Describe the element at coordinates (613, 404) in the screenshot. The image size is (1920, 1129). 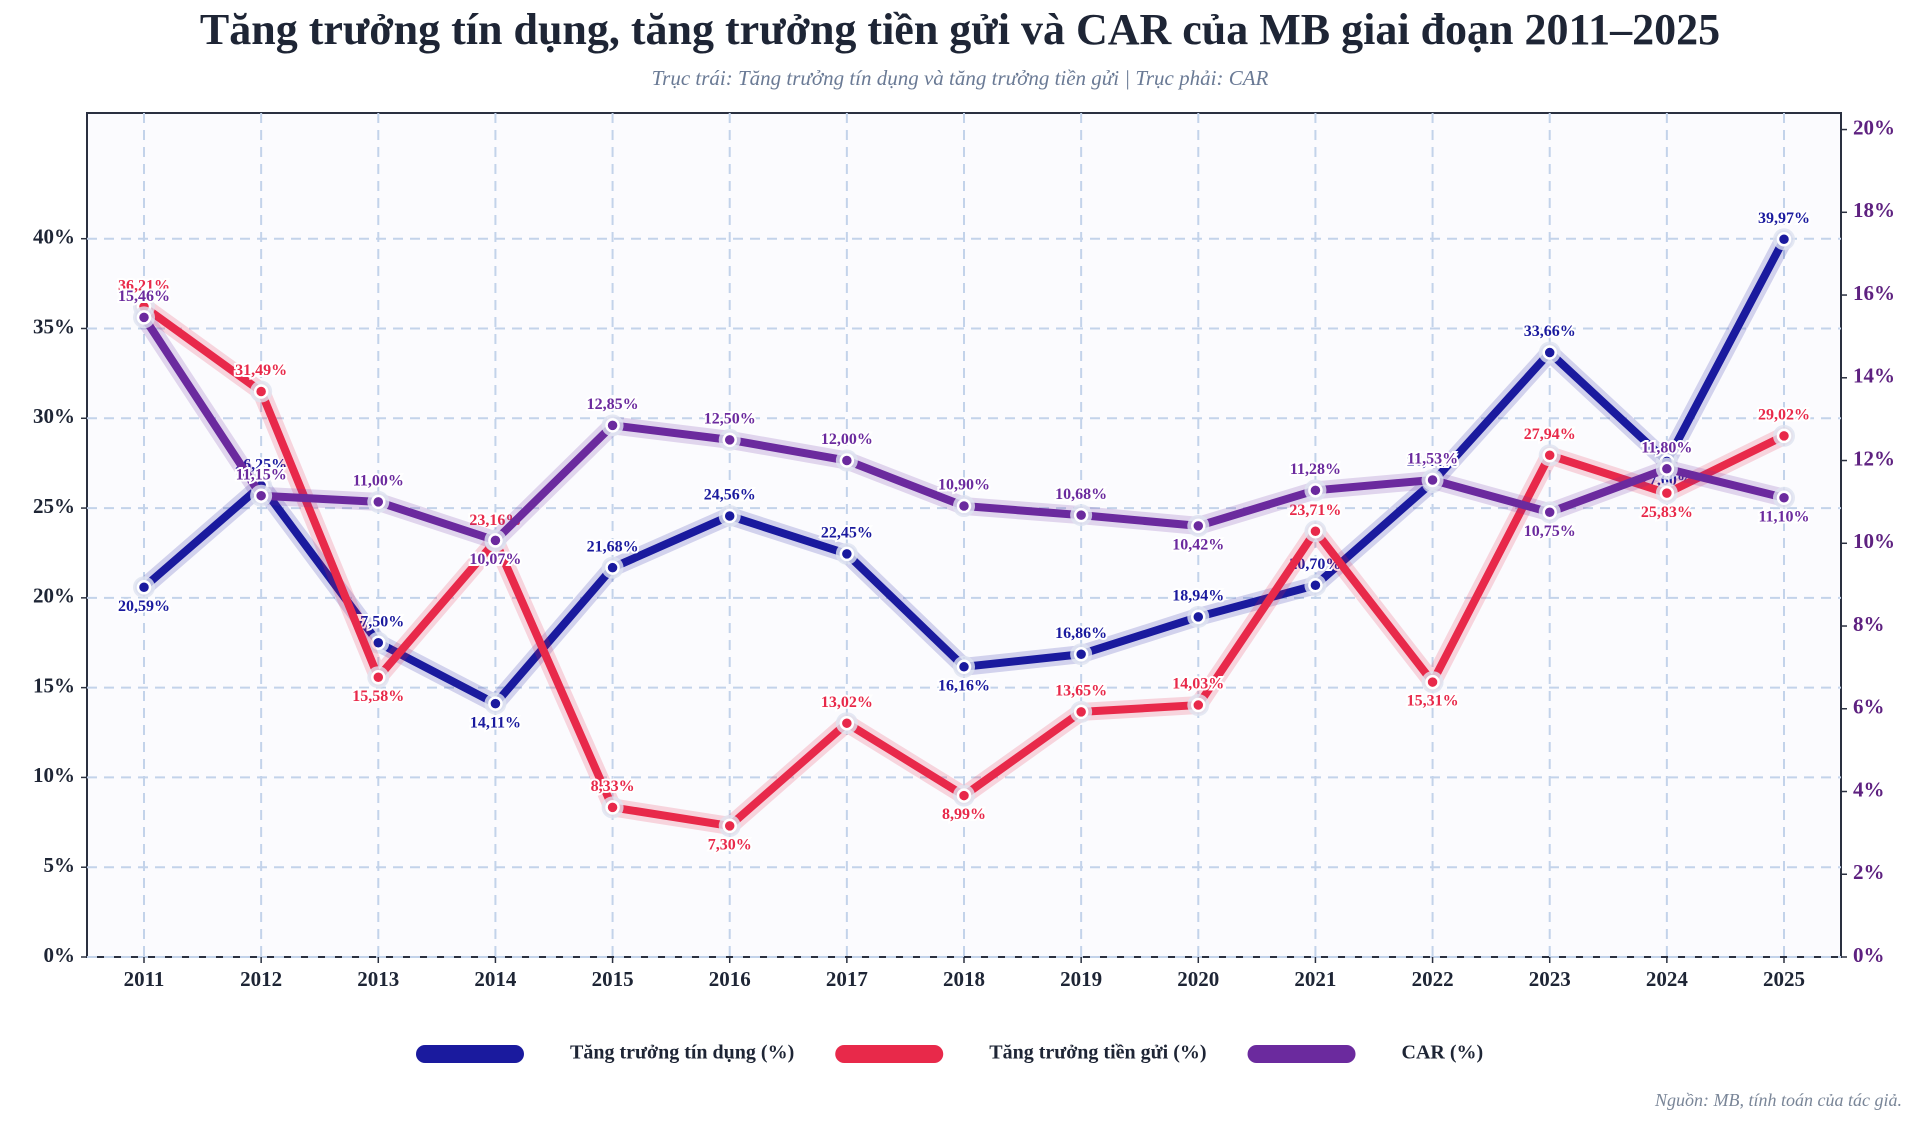
I see `data-label: 12,85%` at that location.